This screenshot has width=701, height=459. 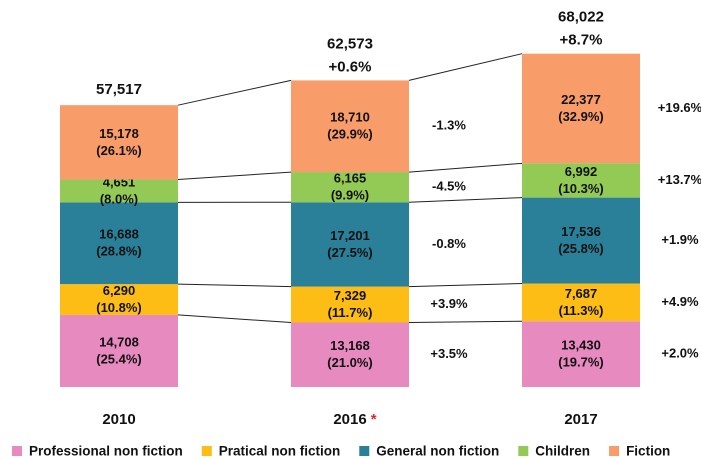 I want to click on change-label: -4.5%, so click(x=449, y=186).